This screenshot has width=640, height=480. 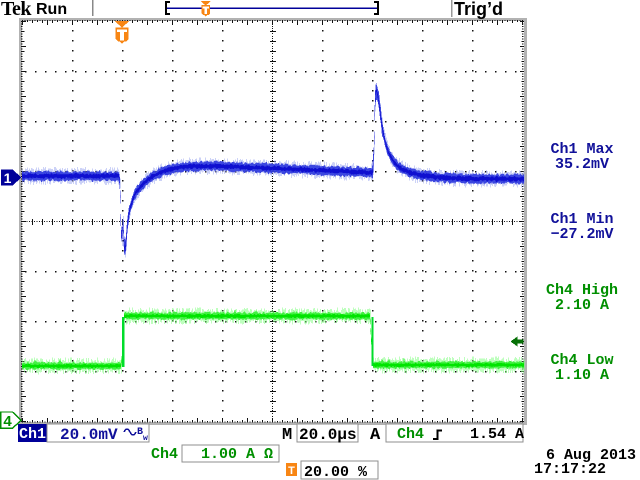 What do you see at coordinates (497, 434) in the screenshot?
I see `svg-text: 1.54 A` at bounding box center [497, 434].